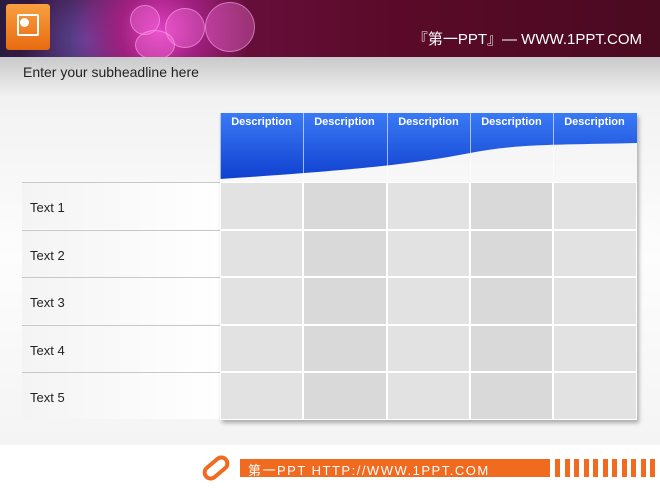 This screenshot has height=495, width=660. I want to click on row-label: Text 3, so click(121, 300).